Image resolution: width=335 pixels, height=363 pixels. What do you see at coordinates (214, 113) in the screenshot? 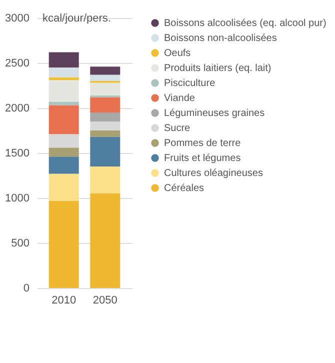
I see `legend-label: Légumineuses graines` at bounding box center [214, 113].